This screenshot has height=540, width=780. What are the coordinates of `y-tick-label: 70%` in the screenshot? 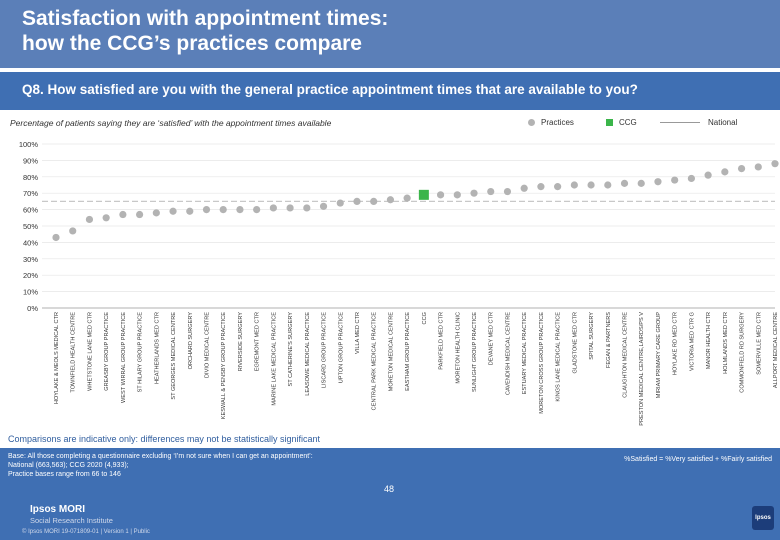 It's located at (30, 193).